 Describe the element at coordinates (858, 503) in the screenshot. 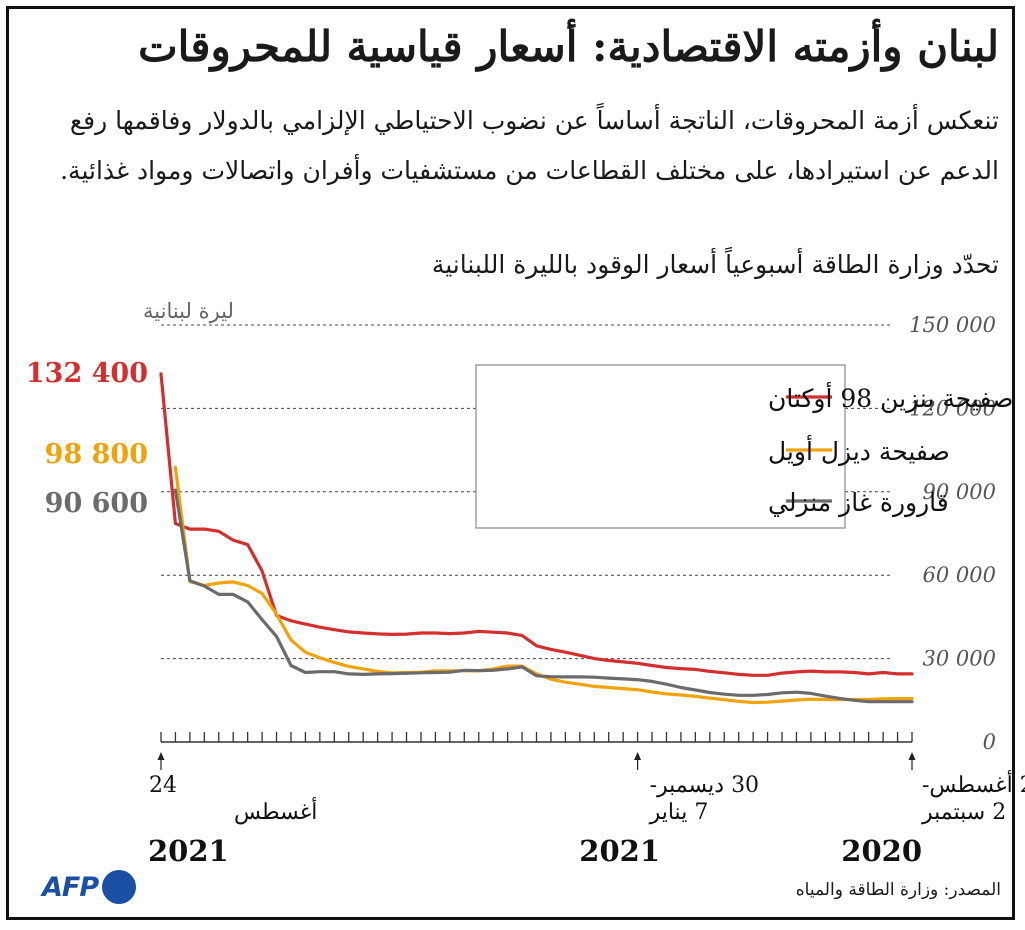

I see `legend-item-label: قارورة غاز منزلي` at that location.